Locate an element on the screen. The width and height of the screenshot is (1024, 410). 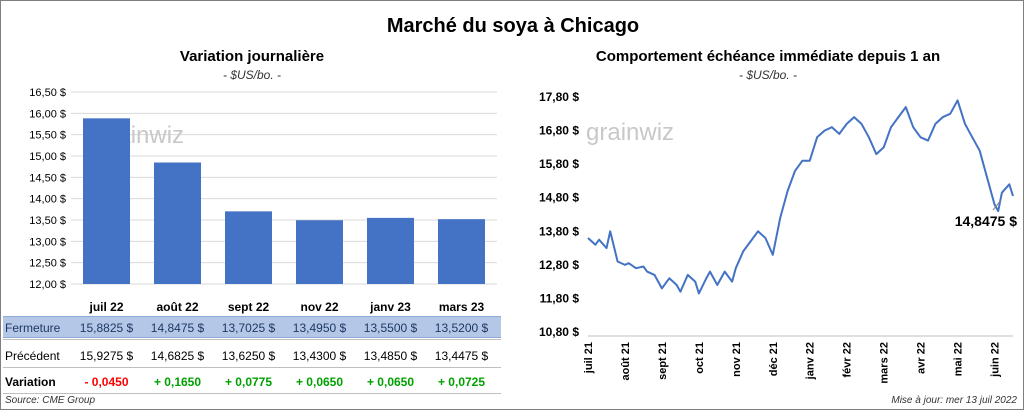
table-cell: 13,4475 $ is located at coordinates (461, 356).